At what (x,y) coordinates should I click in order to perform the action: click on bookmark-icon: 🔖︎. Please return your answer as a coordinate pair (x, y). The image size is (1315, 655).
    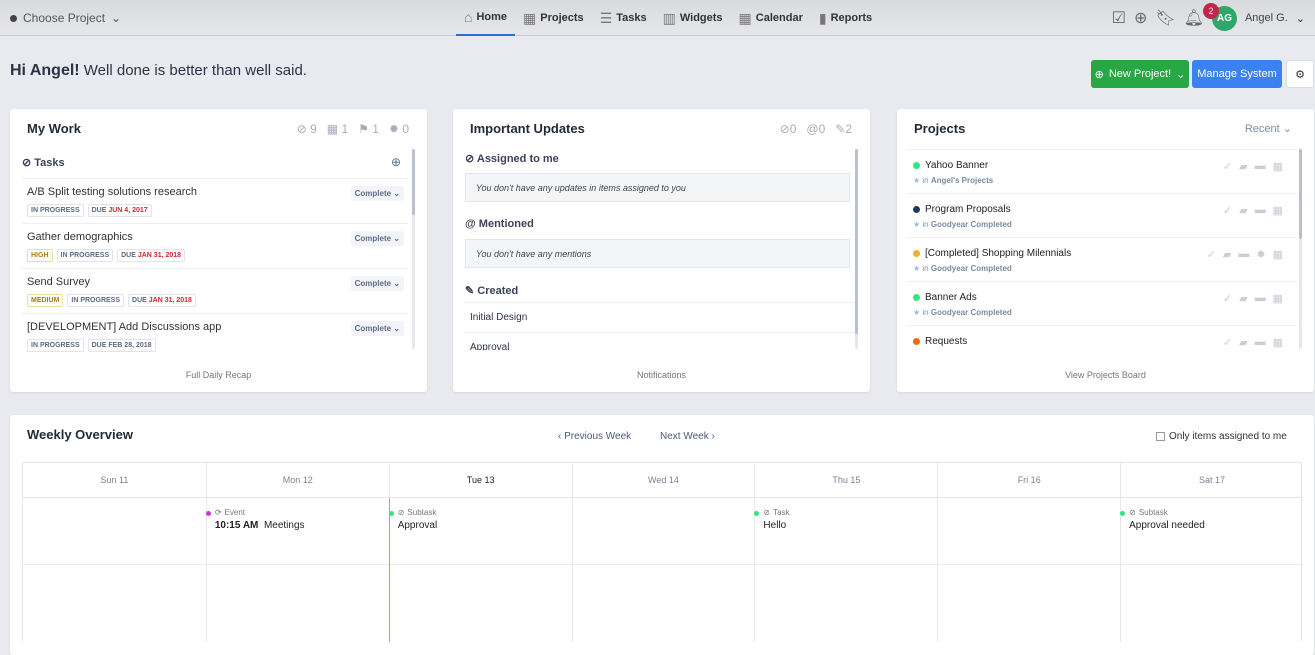
    Looking at the image, I should click on (1165, 18).